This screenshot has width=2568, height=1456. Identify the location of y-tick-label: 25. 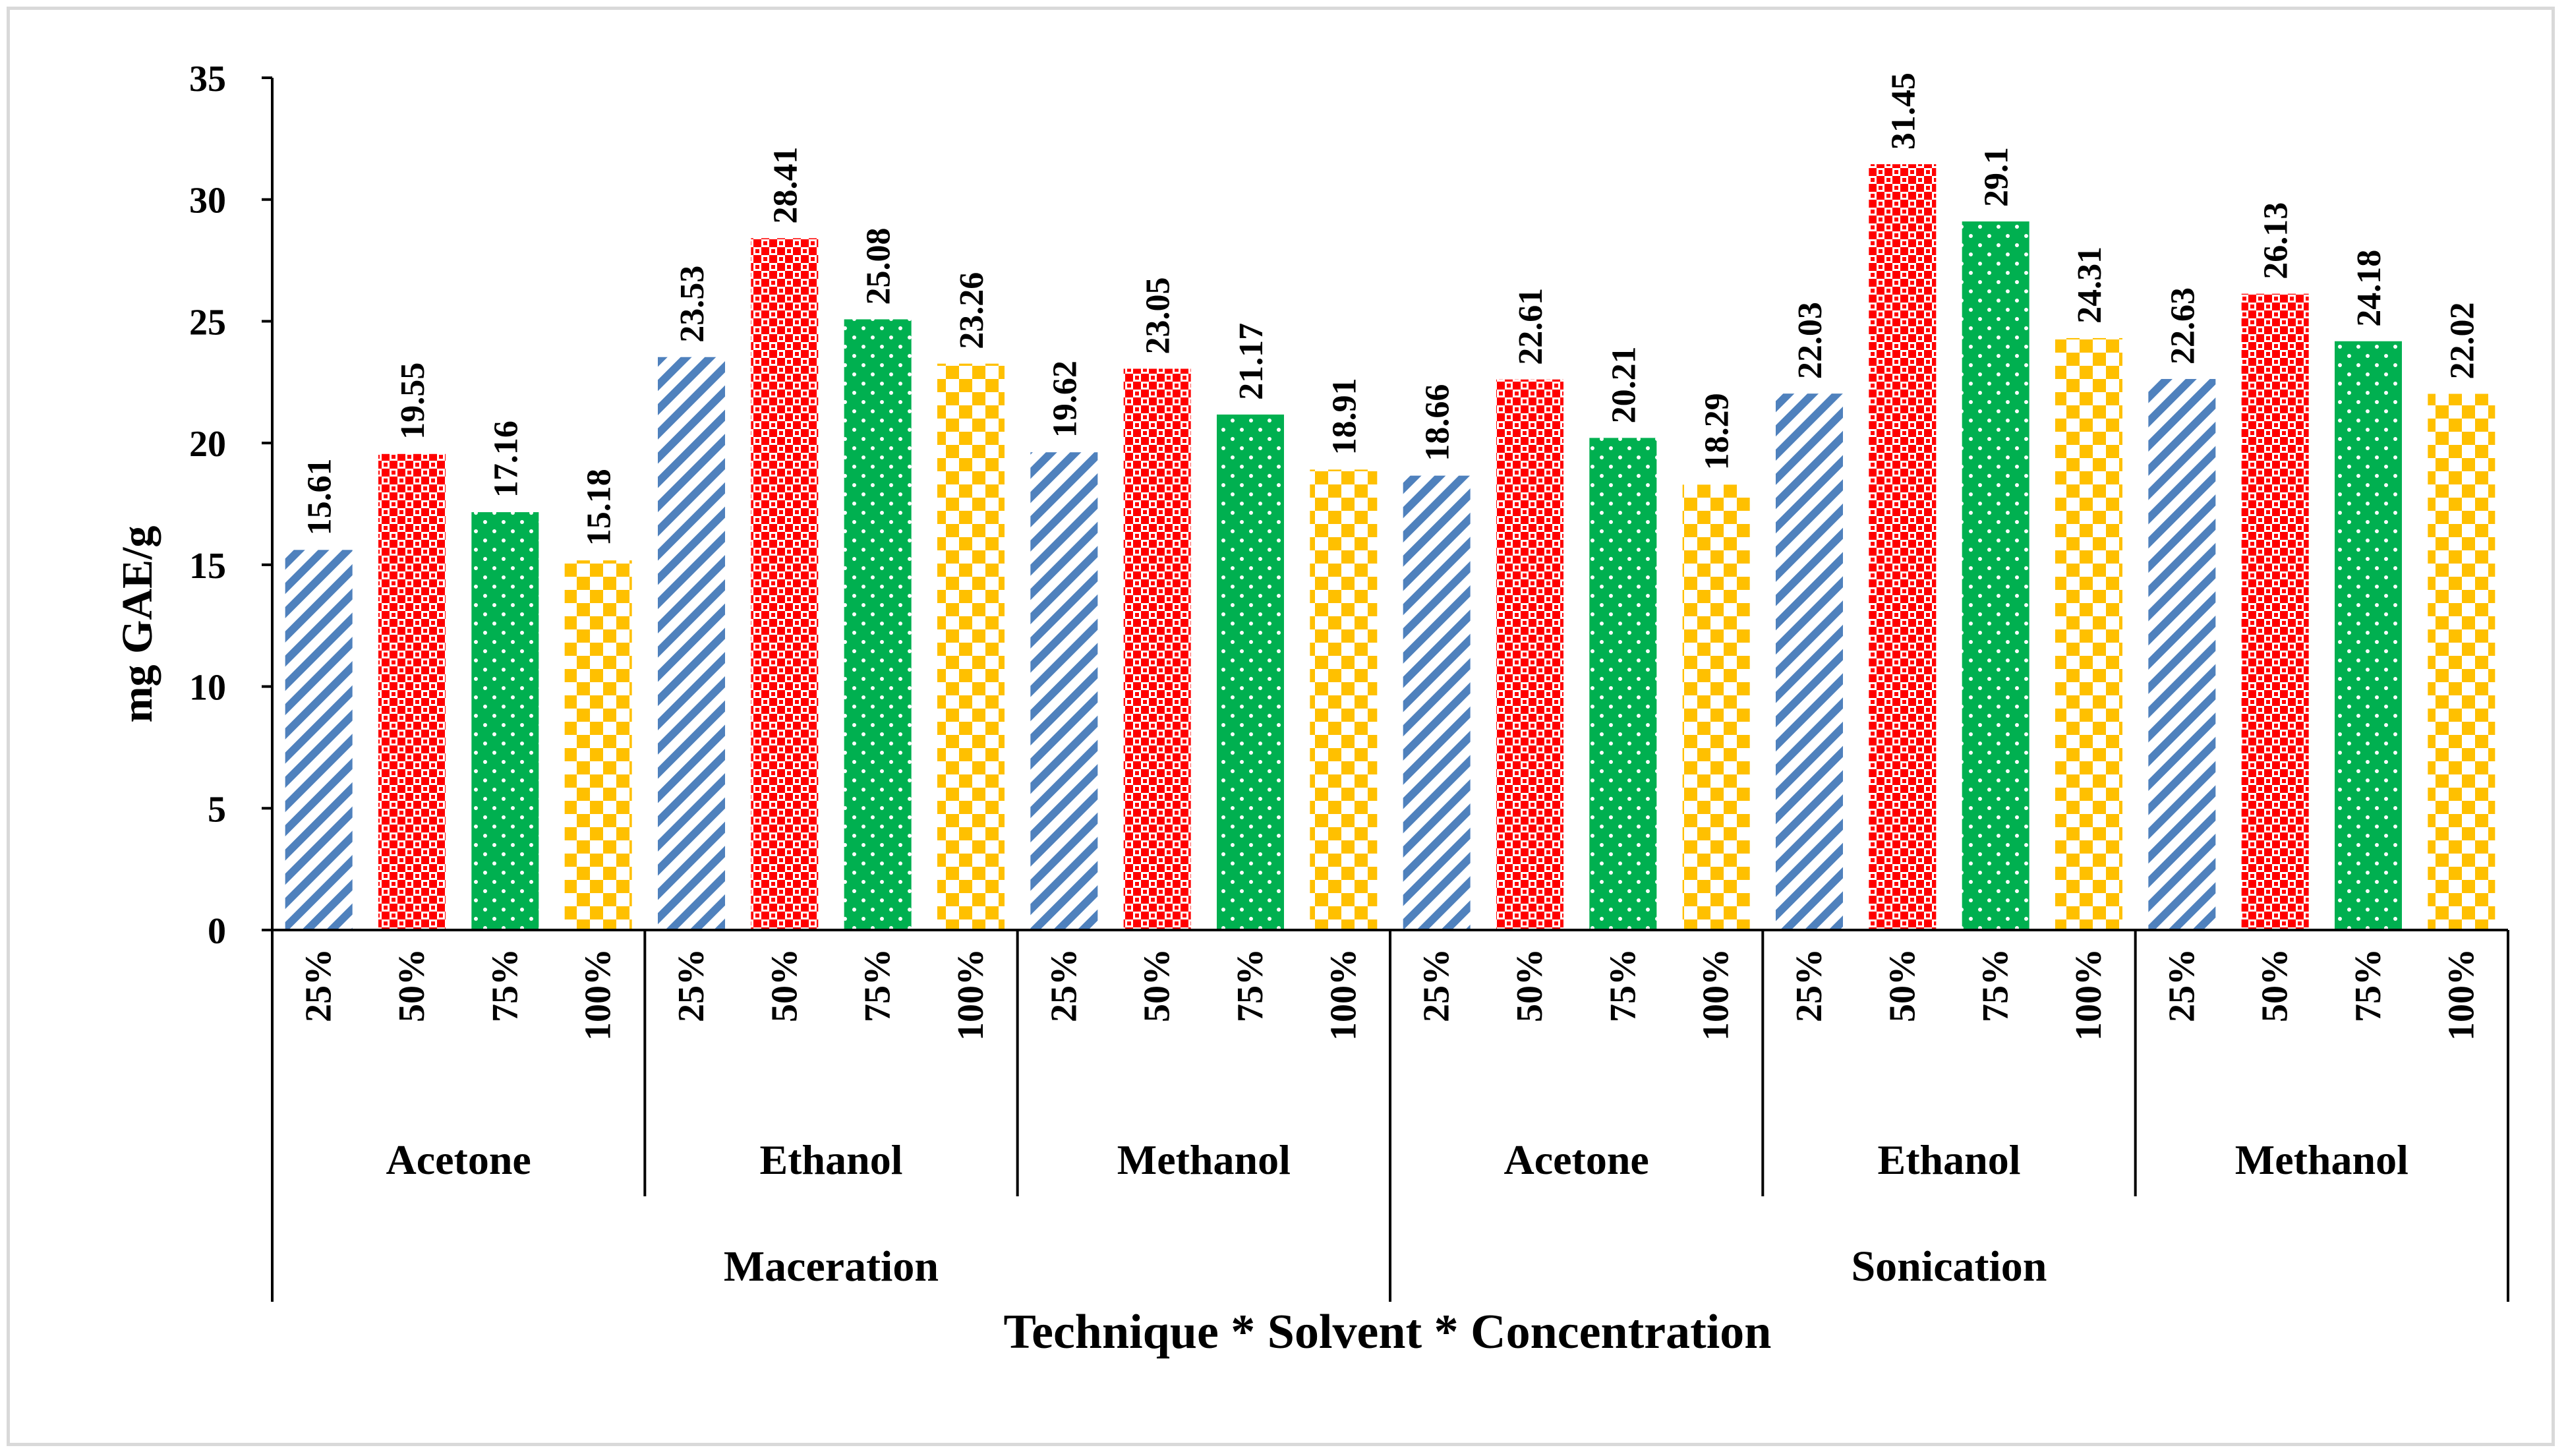
(208, 322).